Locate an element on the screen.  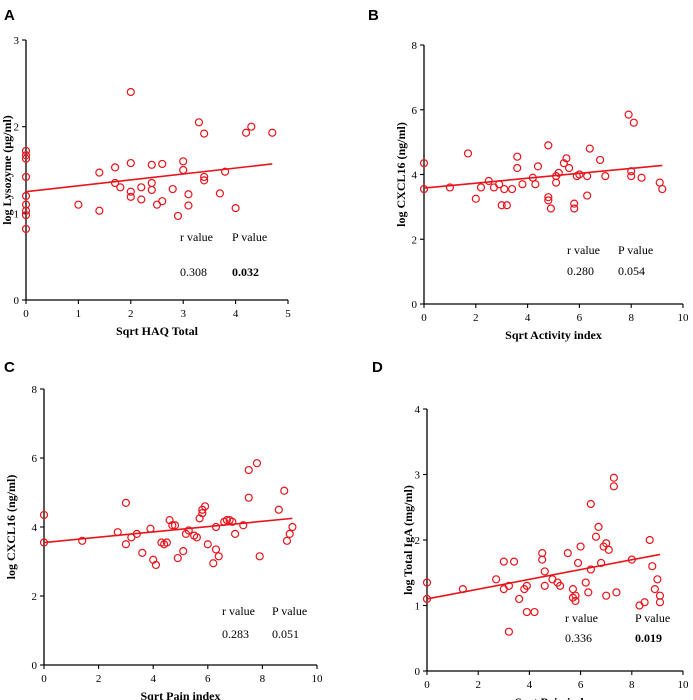
p-value-d: 0.019 is located at coordinates (648, 638).